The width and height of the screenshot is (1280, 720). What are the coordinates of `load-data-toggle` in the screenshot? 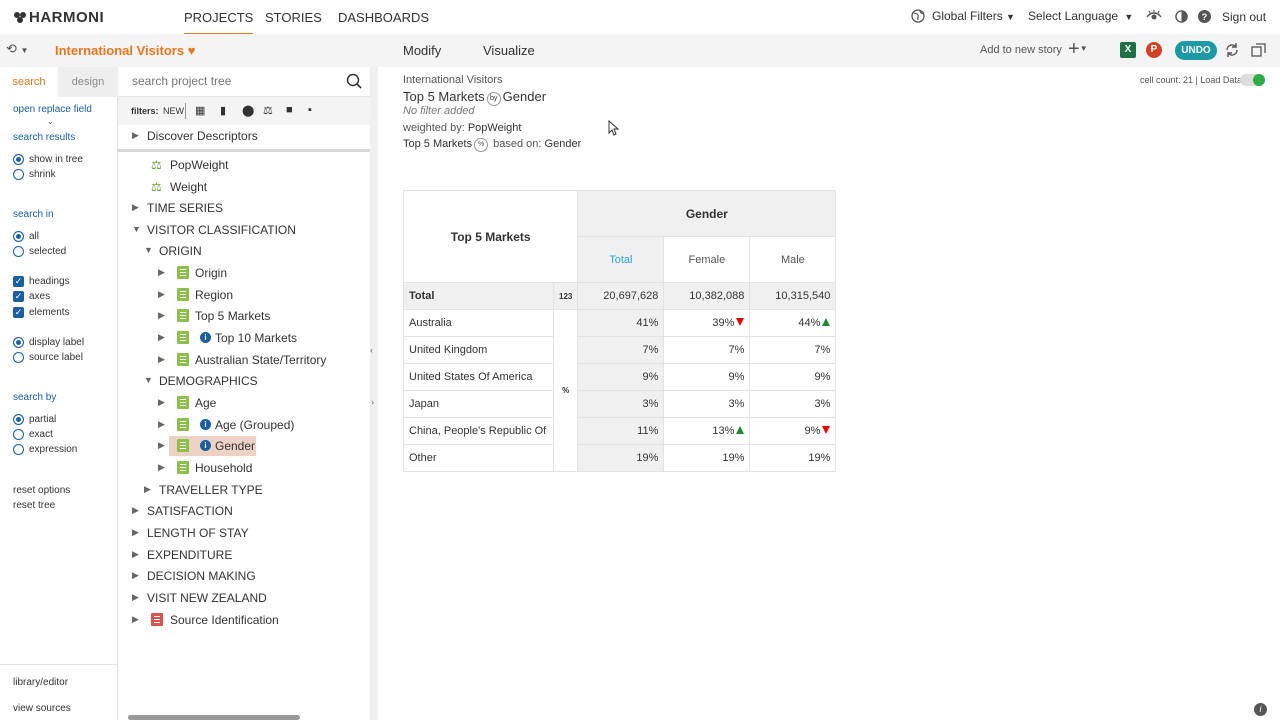 It's located at (1252, 80).